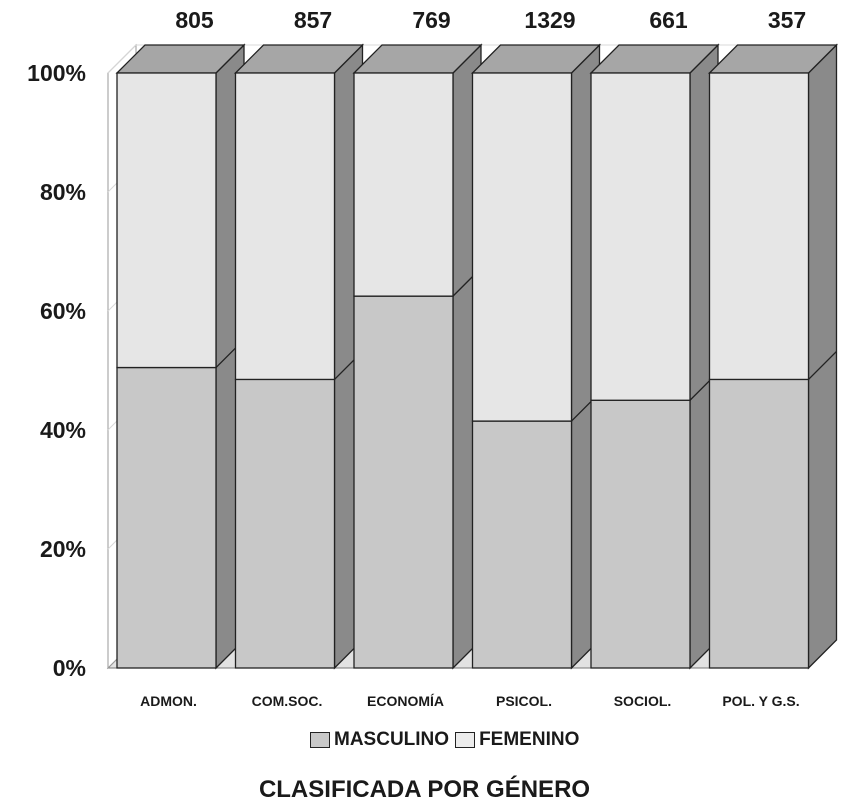 The image size is (849, 810). Describe the element at coordinates (529, 739) in the screenshot. I see `legend-label-femenino: FEMENINO` at that location.